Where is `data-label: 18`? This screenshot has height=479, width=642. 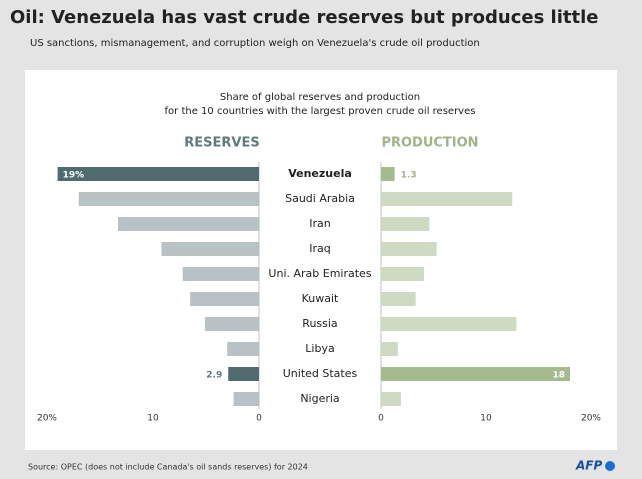 data-label: 18 is located at coordinates (558, 376).